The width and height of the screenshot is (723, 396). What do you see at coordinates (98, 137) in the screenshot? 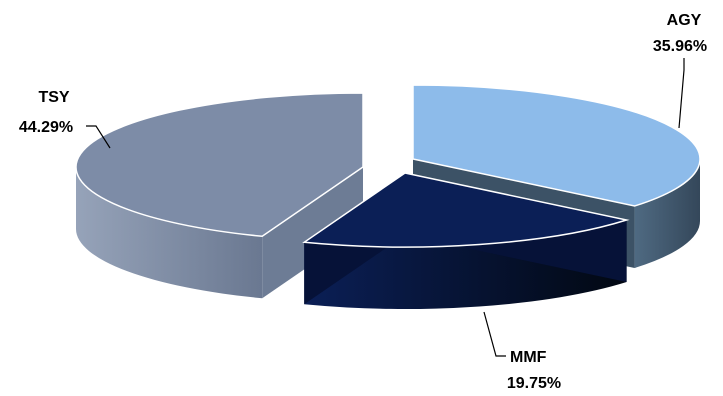
I see `leader-line-tsy` at bounding box center [98, 137].